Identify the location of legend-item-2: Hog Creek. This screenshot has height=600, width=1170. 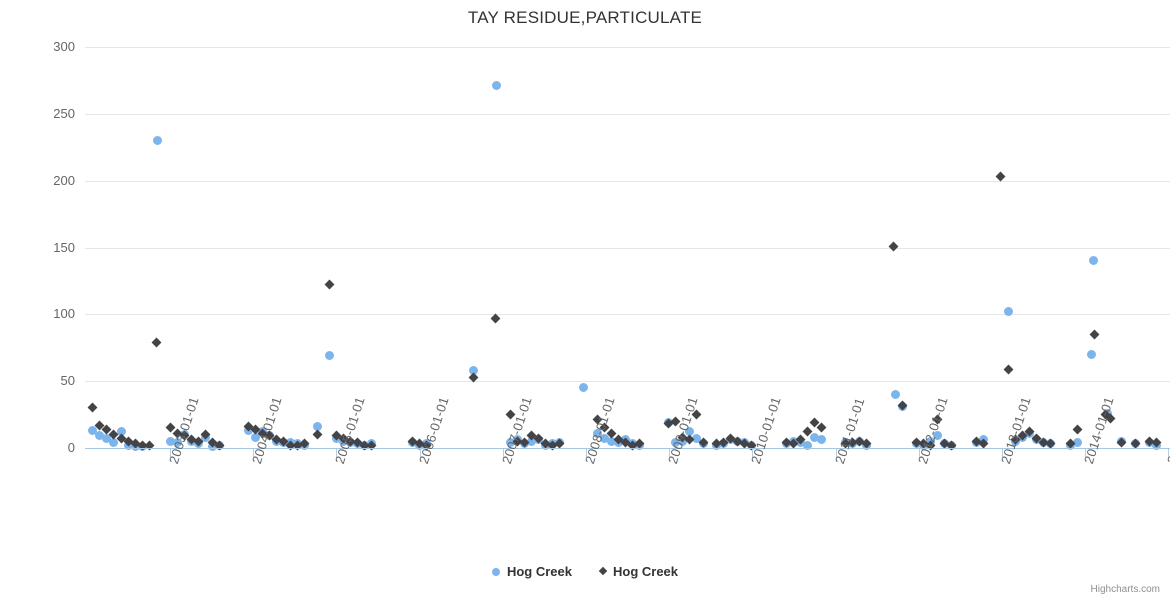
(638, 571).